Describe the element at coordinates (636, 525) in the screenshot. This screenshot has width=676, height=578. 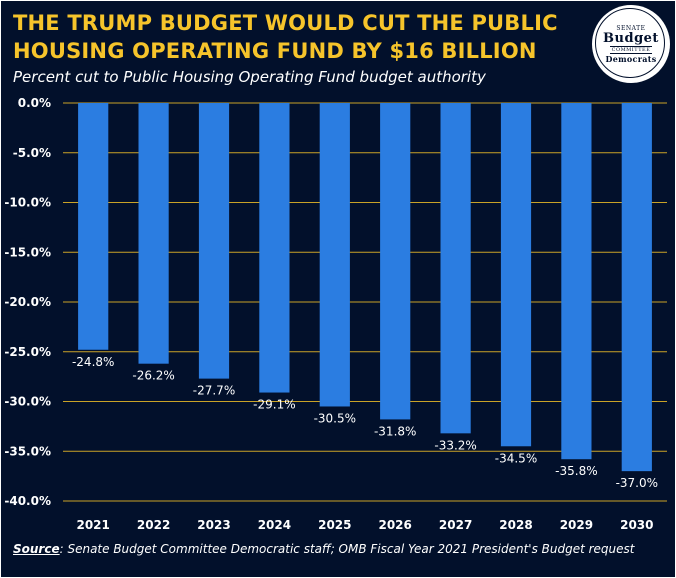
I see `x-tick-label: 2030` at that location.